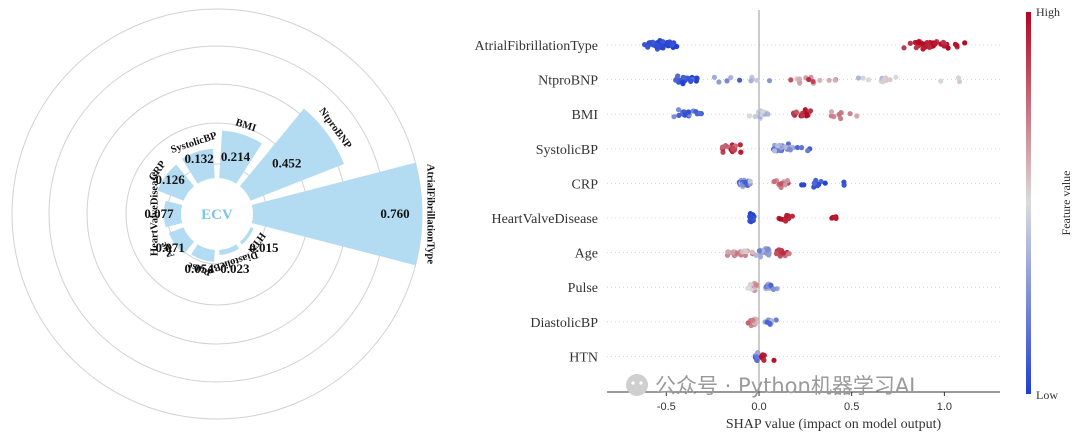 The width and height of the screenshot is (1080, 435). I want to click on watermark-text: 公众号 · Python机器学习AI, so click(785, 386).